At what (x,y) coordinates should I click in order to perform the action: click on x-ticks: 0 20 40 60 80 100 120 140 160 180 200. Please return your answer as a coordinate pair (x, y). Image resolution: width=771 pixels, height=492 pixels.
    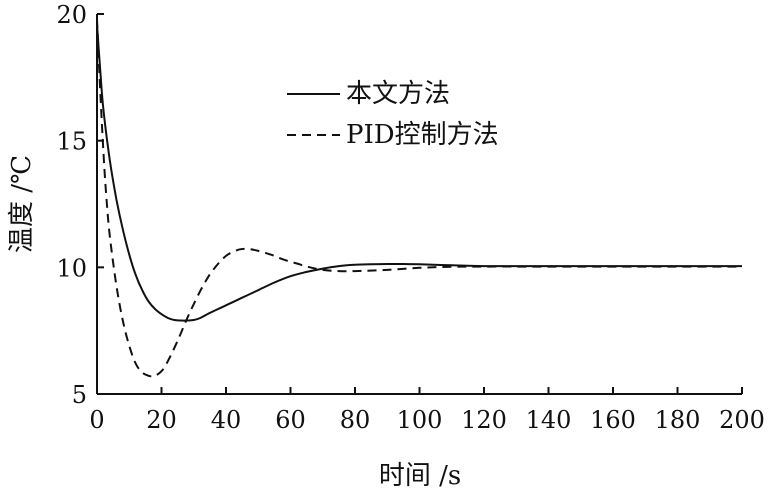
    Looking at the image, I should click on (427, 410).